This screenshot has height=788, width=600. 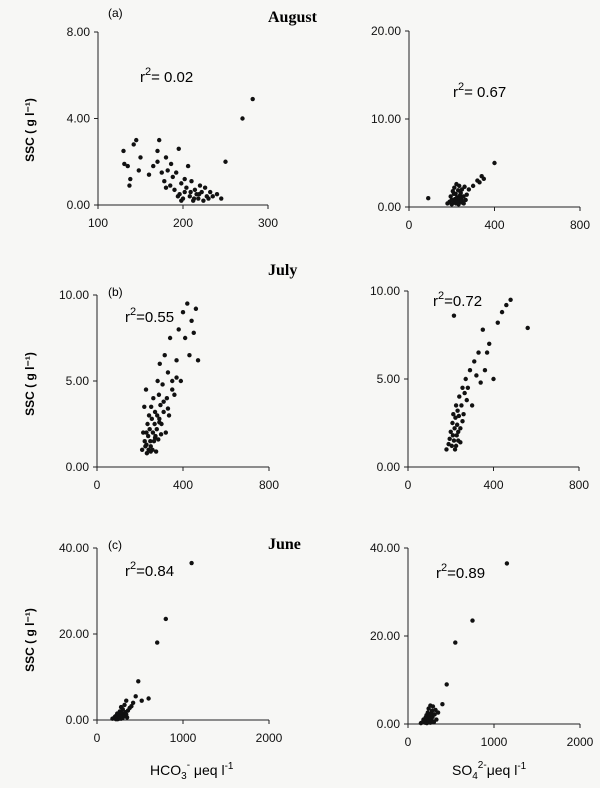 What do you see at coordinates (78, 381) in the screenshot?
I see `y-tick-label: 5.00` at bounding box center [78, 381].